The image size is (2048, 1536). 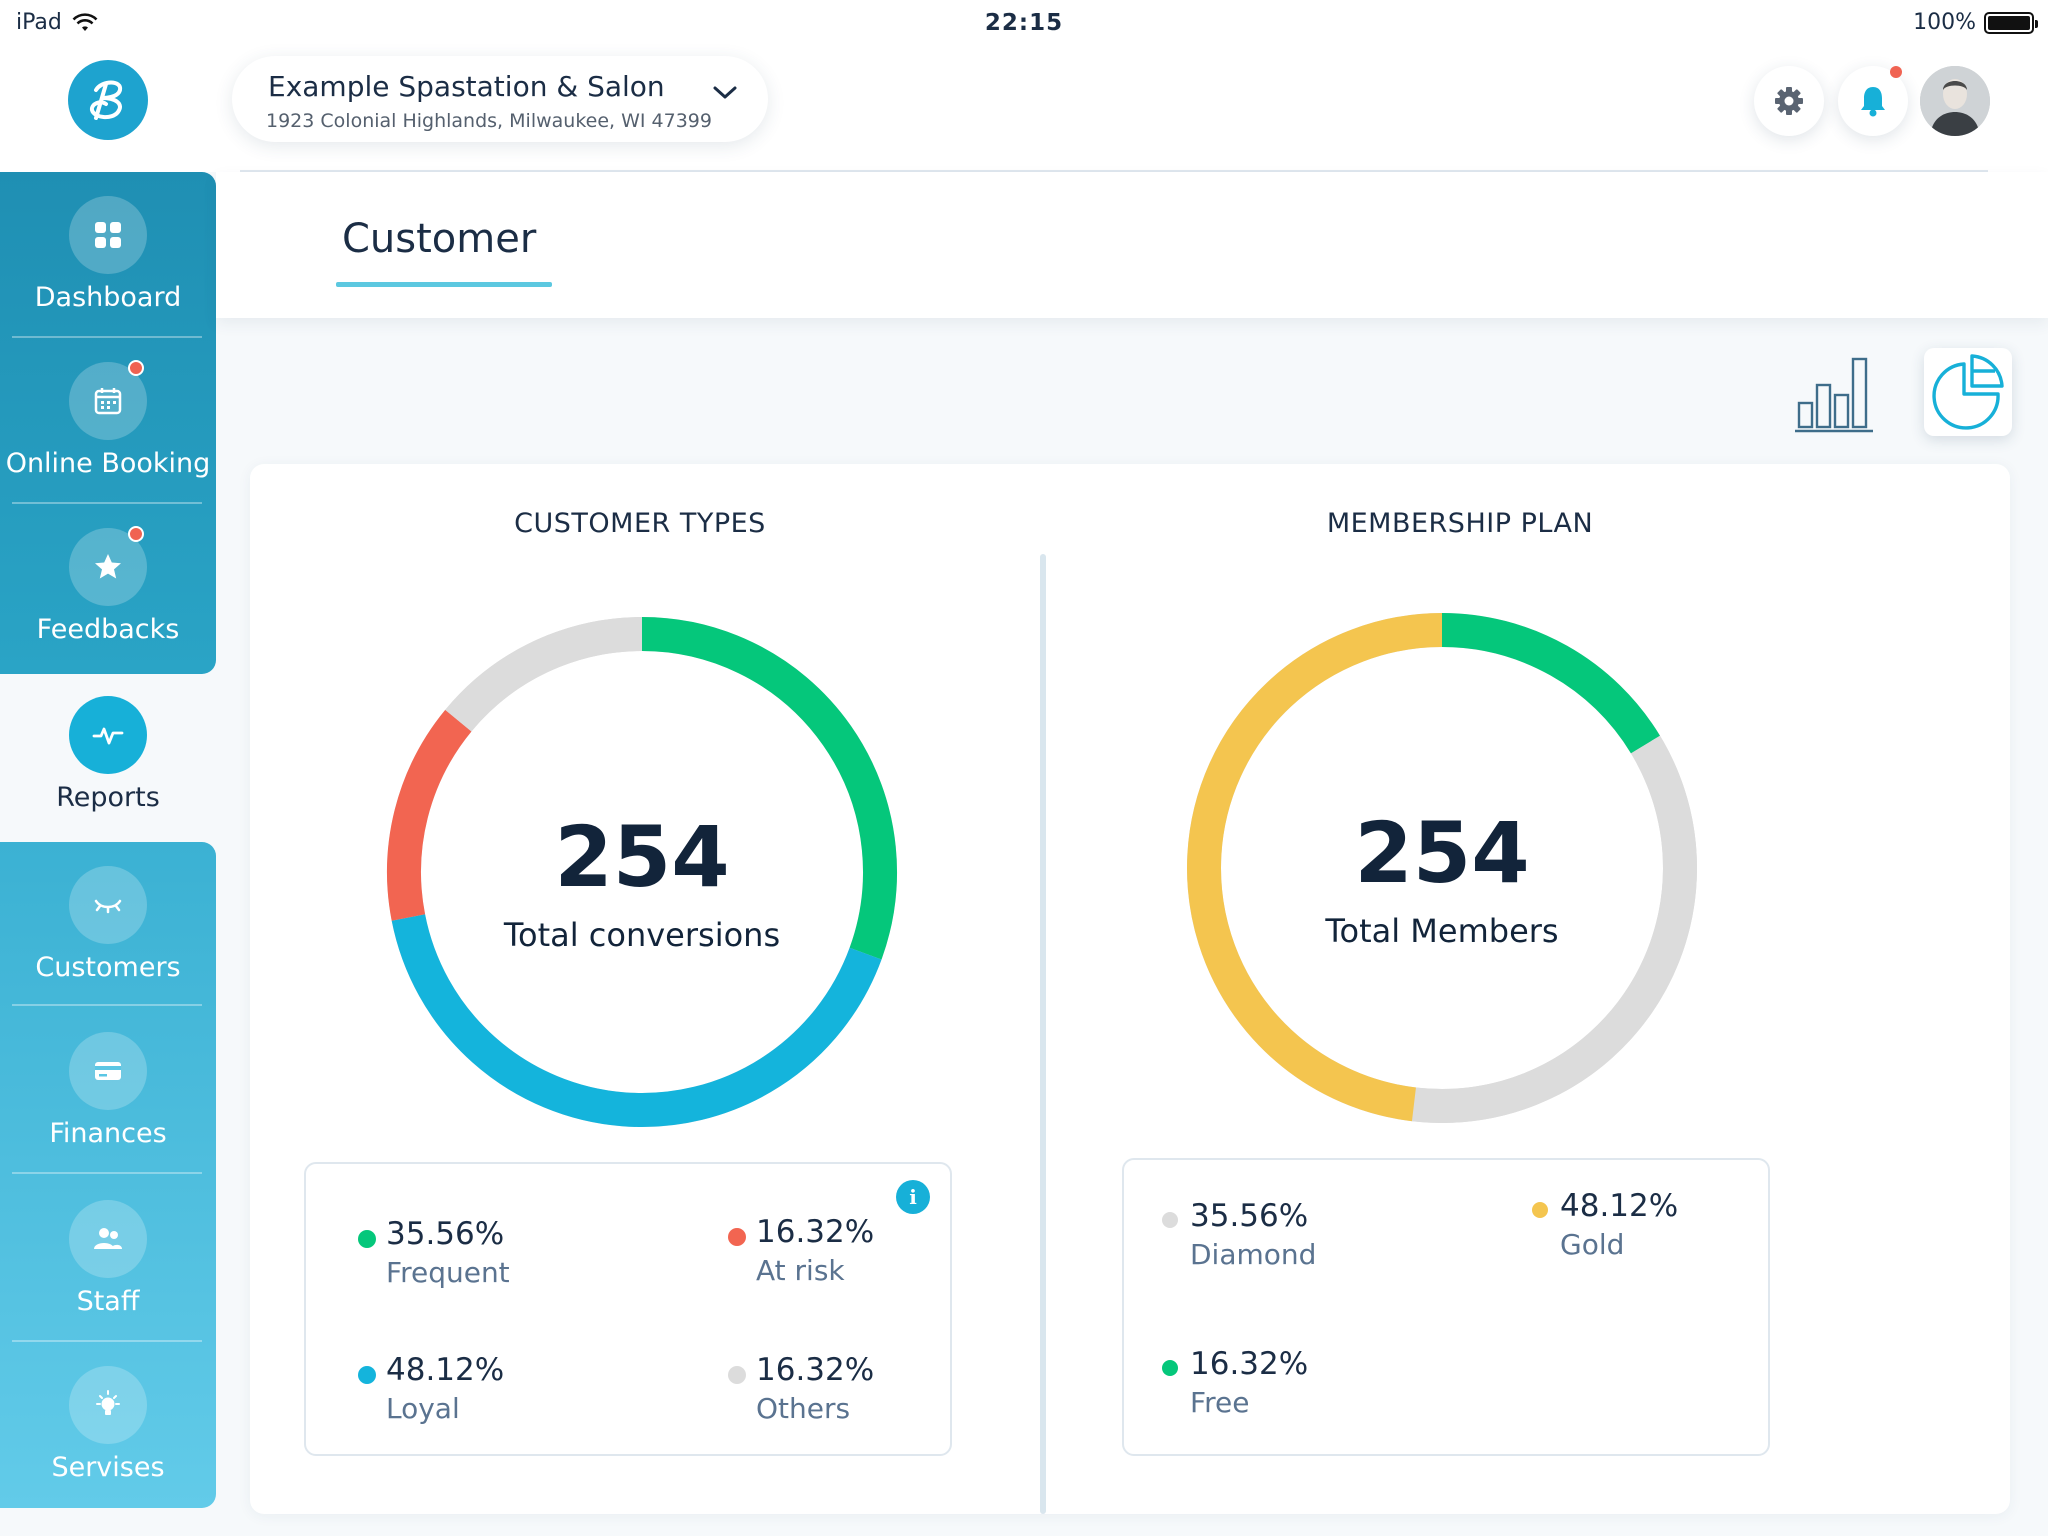 I want to click on brand-logo-icon, so click(x=106, y=100).